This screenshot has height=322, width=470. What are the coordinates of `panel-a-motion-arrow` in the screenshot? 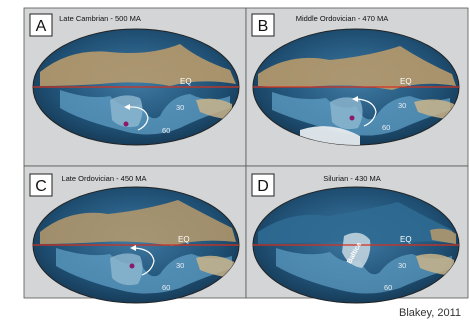 It's located at (138, 118).